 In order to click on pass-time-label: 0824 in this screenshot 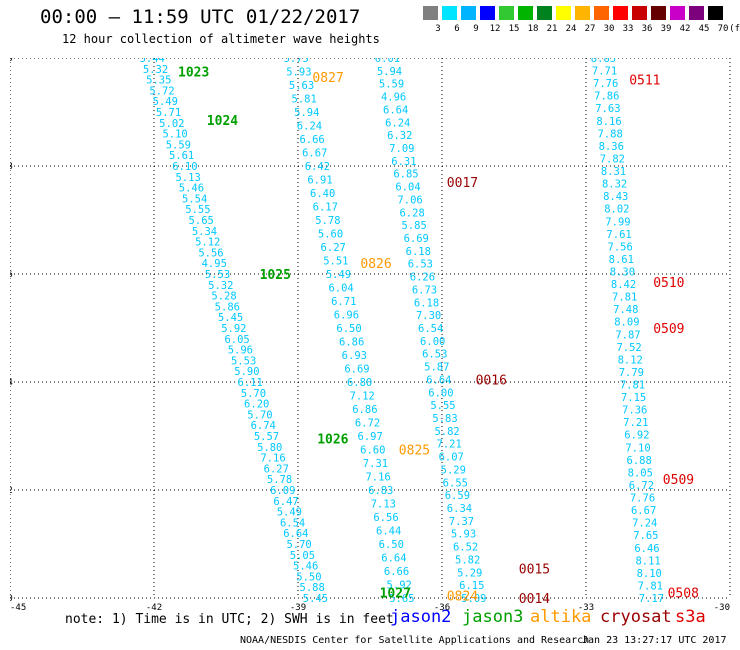, I will do `click(462, 596)`.